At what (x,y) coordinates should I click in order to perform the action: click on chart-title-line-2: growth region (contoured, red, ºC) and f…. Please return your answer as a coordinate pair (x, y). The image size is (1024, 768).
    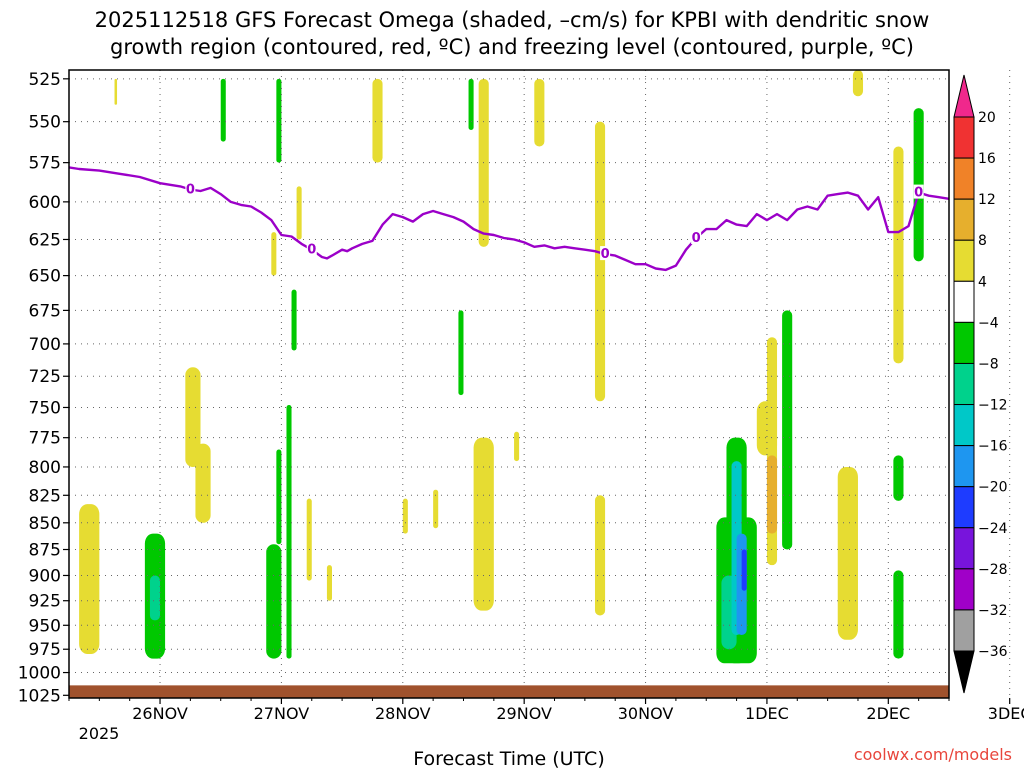
    Looking at the image, I should click on (512, 47).